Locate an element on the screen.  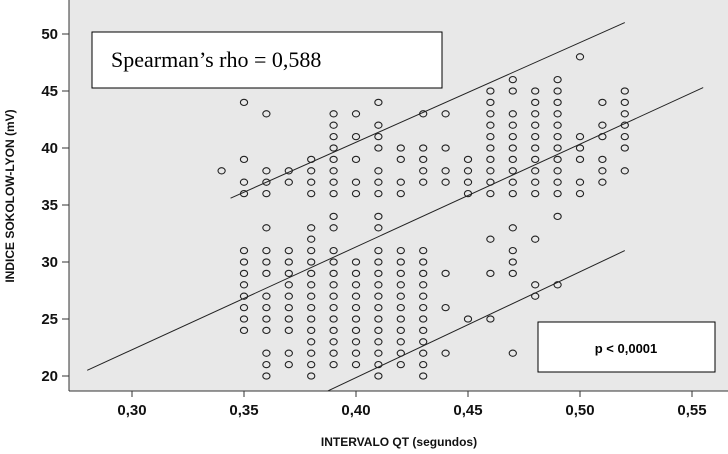
y-axis-ticks: 20 25 30 35 40 45 50 is located at coordinates (55, 205).